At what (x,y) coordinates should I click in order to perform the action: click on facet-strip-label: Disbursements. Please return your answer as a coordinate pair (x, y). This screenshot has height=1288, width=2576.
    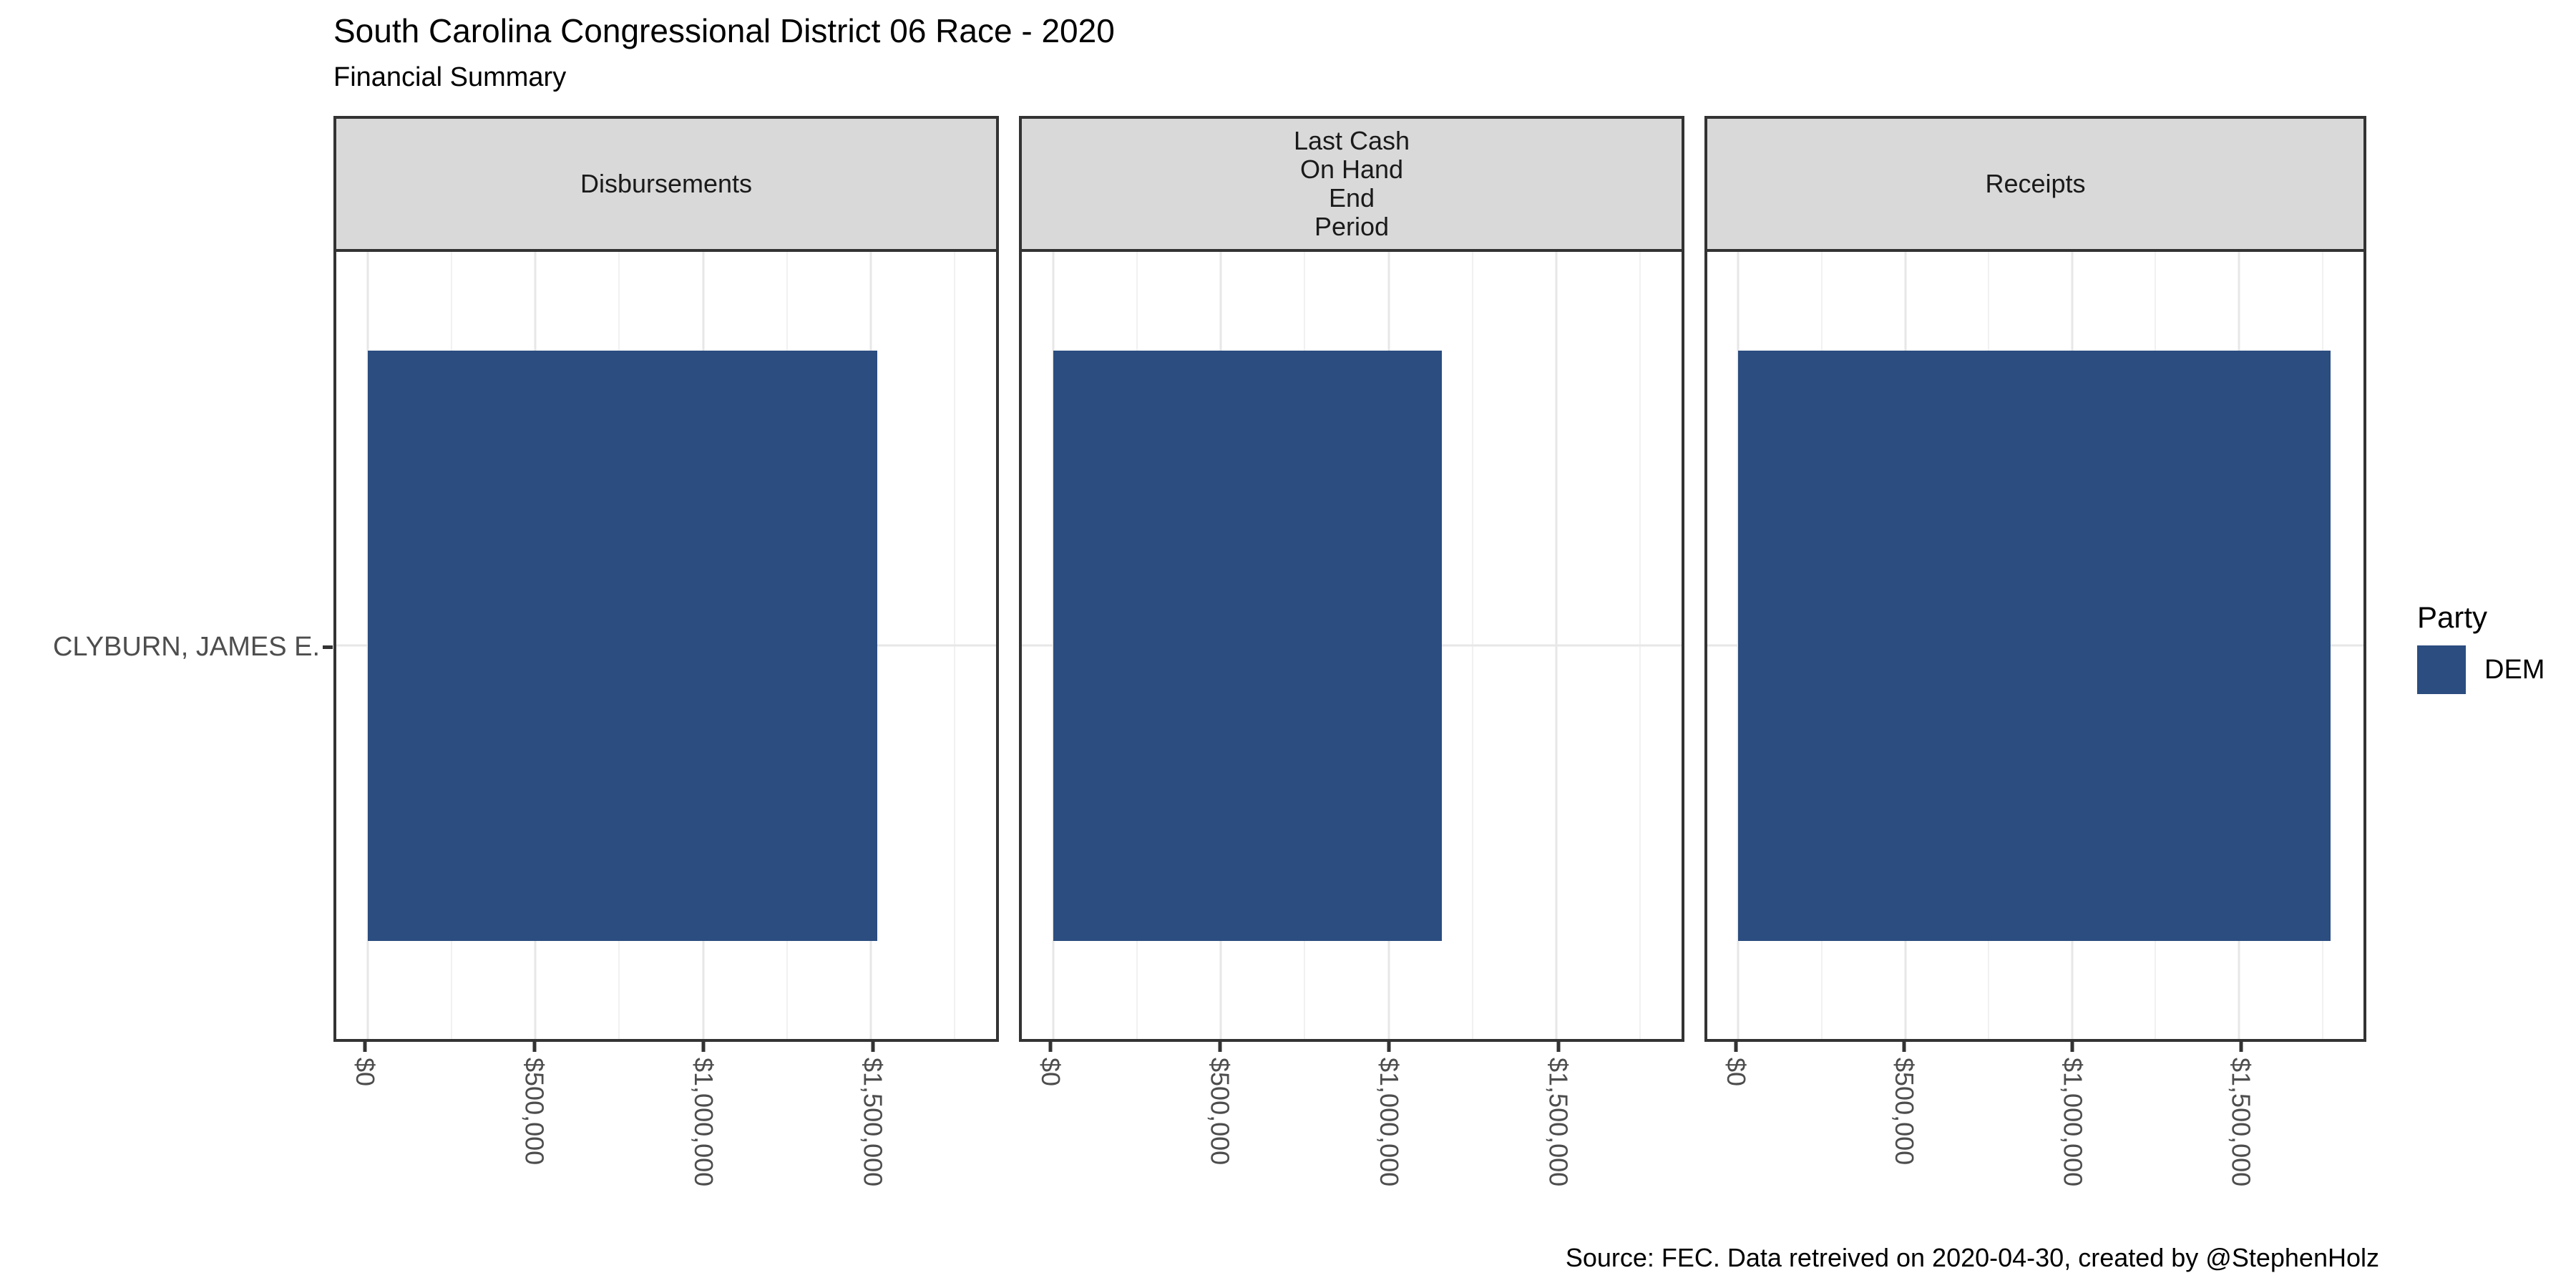
    Looking at the image, I should click on (666, 183).